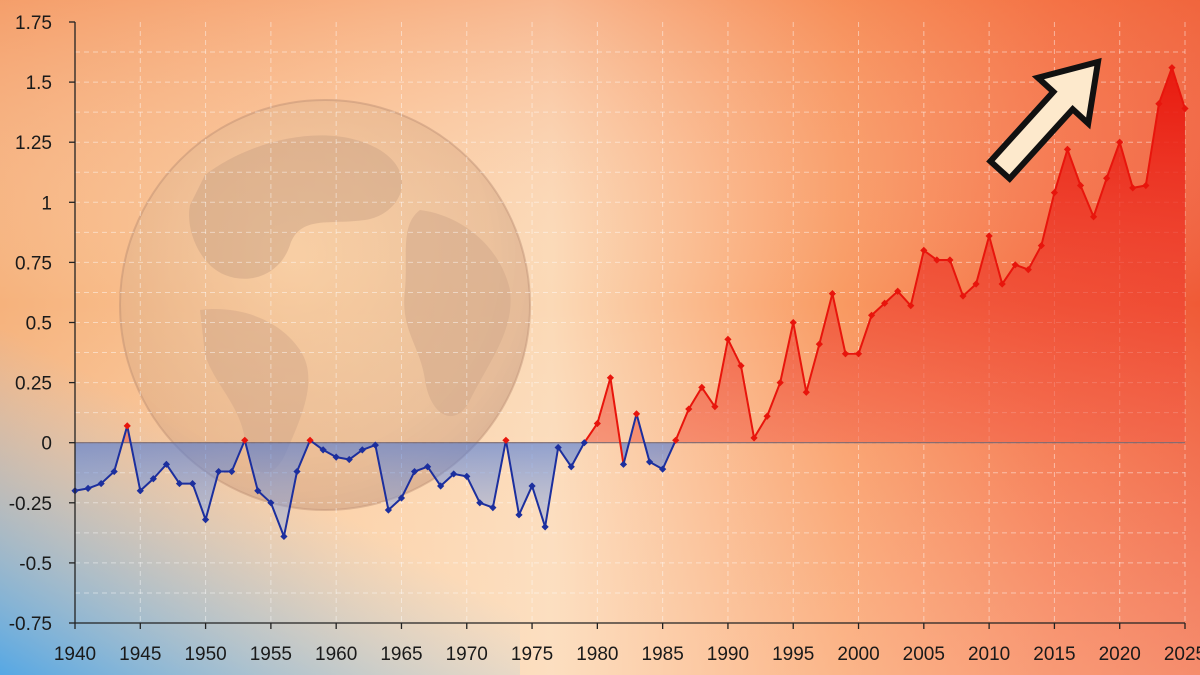 Image resolution: width=1200 pixels, height=675 pixels. Describe the element at coordinates (271, 654) in the screenshot. I see `x-tick-label: 1955` at that location.